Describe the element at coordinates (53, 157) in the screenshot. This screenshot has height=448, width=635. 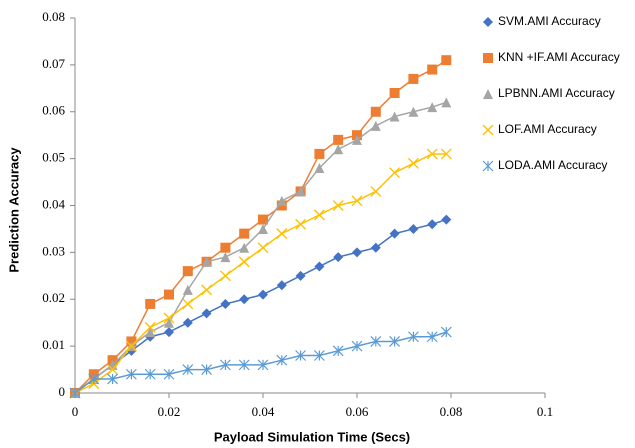
I see `y-tick-label: 0.05` at that location.